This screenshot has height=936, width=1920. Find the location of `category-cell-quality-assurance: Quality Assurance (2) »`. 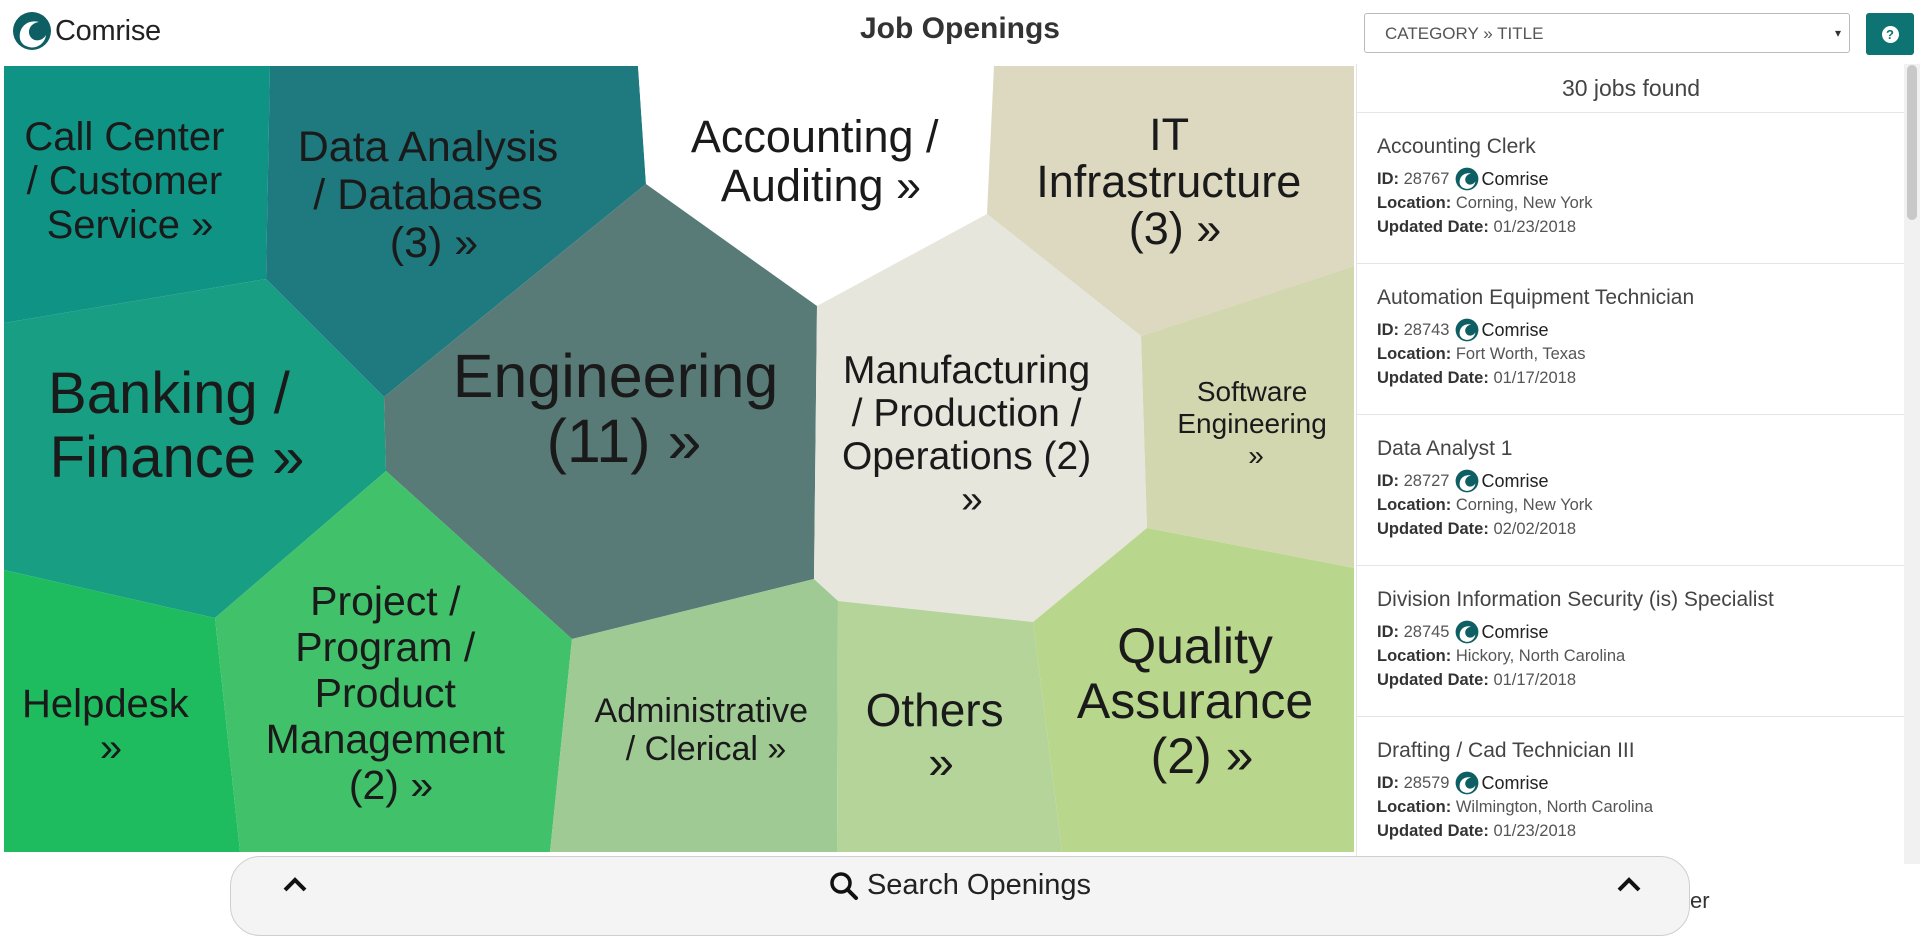

category-cell-quality-assurance: Quality Assurance (2) » is located at coordinates (1193, 690).